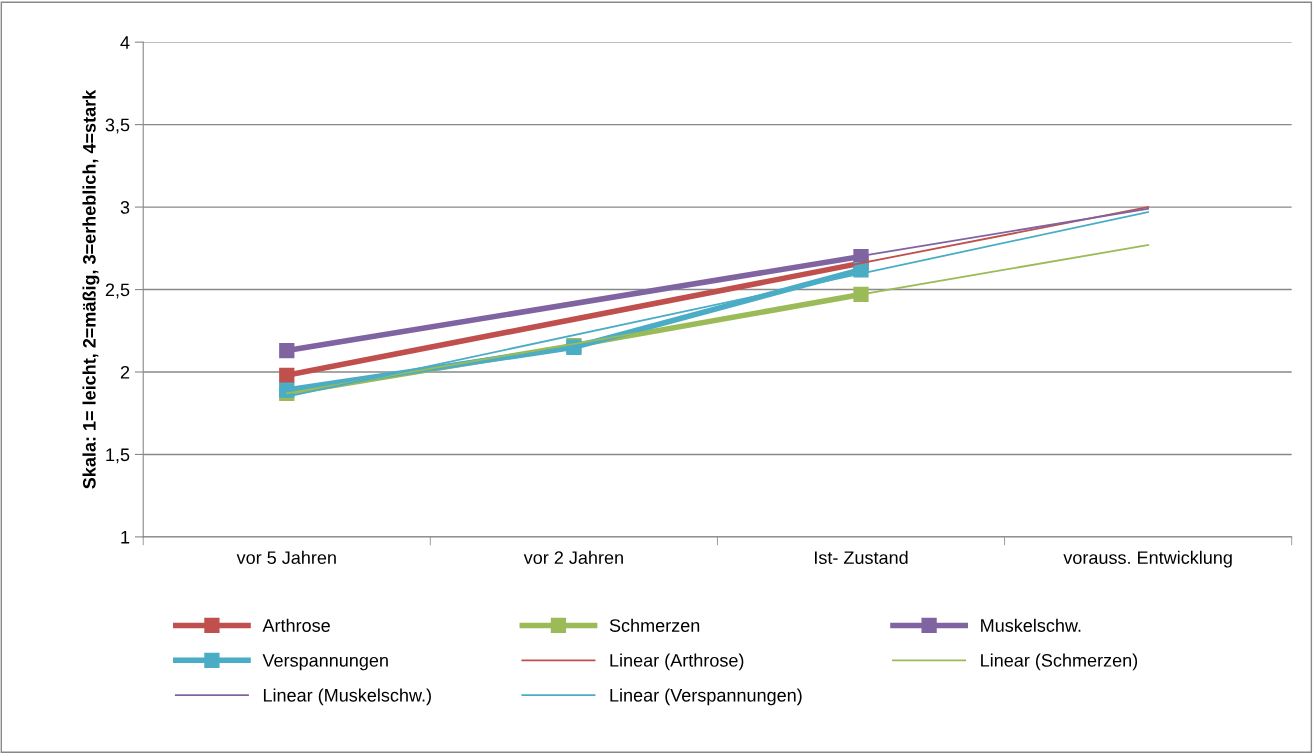 The height and width of the screenshot is (753, 1314). Describe the element at coordinates (1147, 559) in the screenshot. I see `x-tick-label: vorauss. Entwicklung` at that location.